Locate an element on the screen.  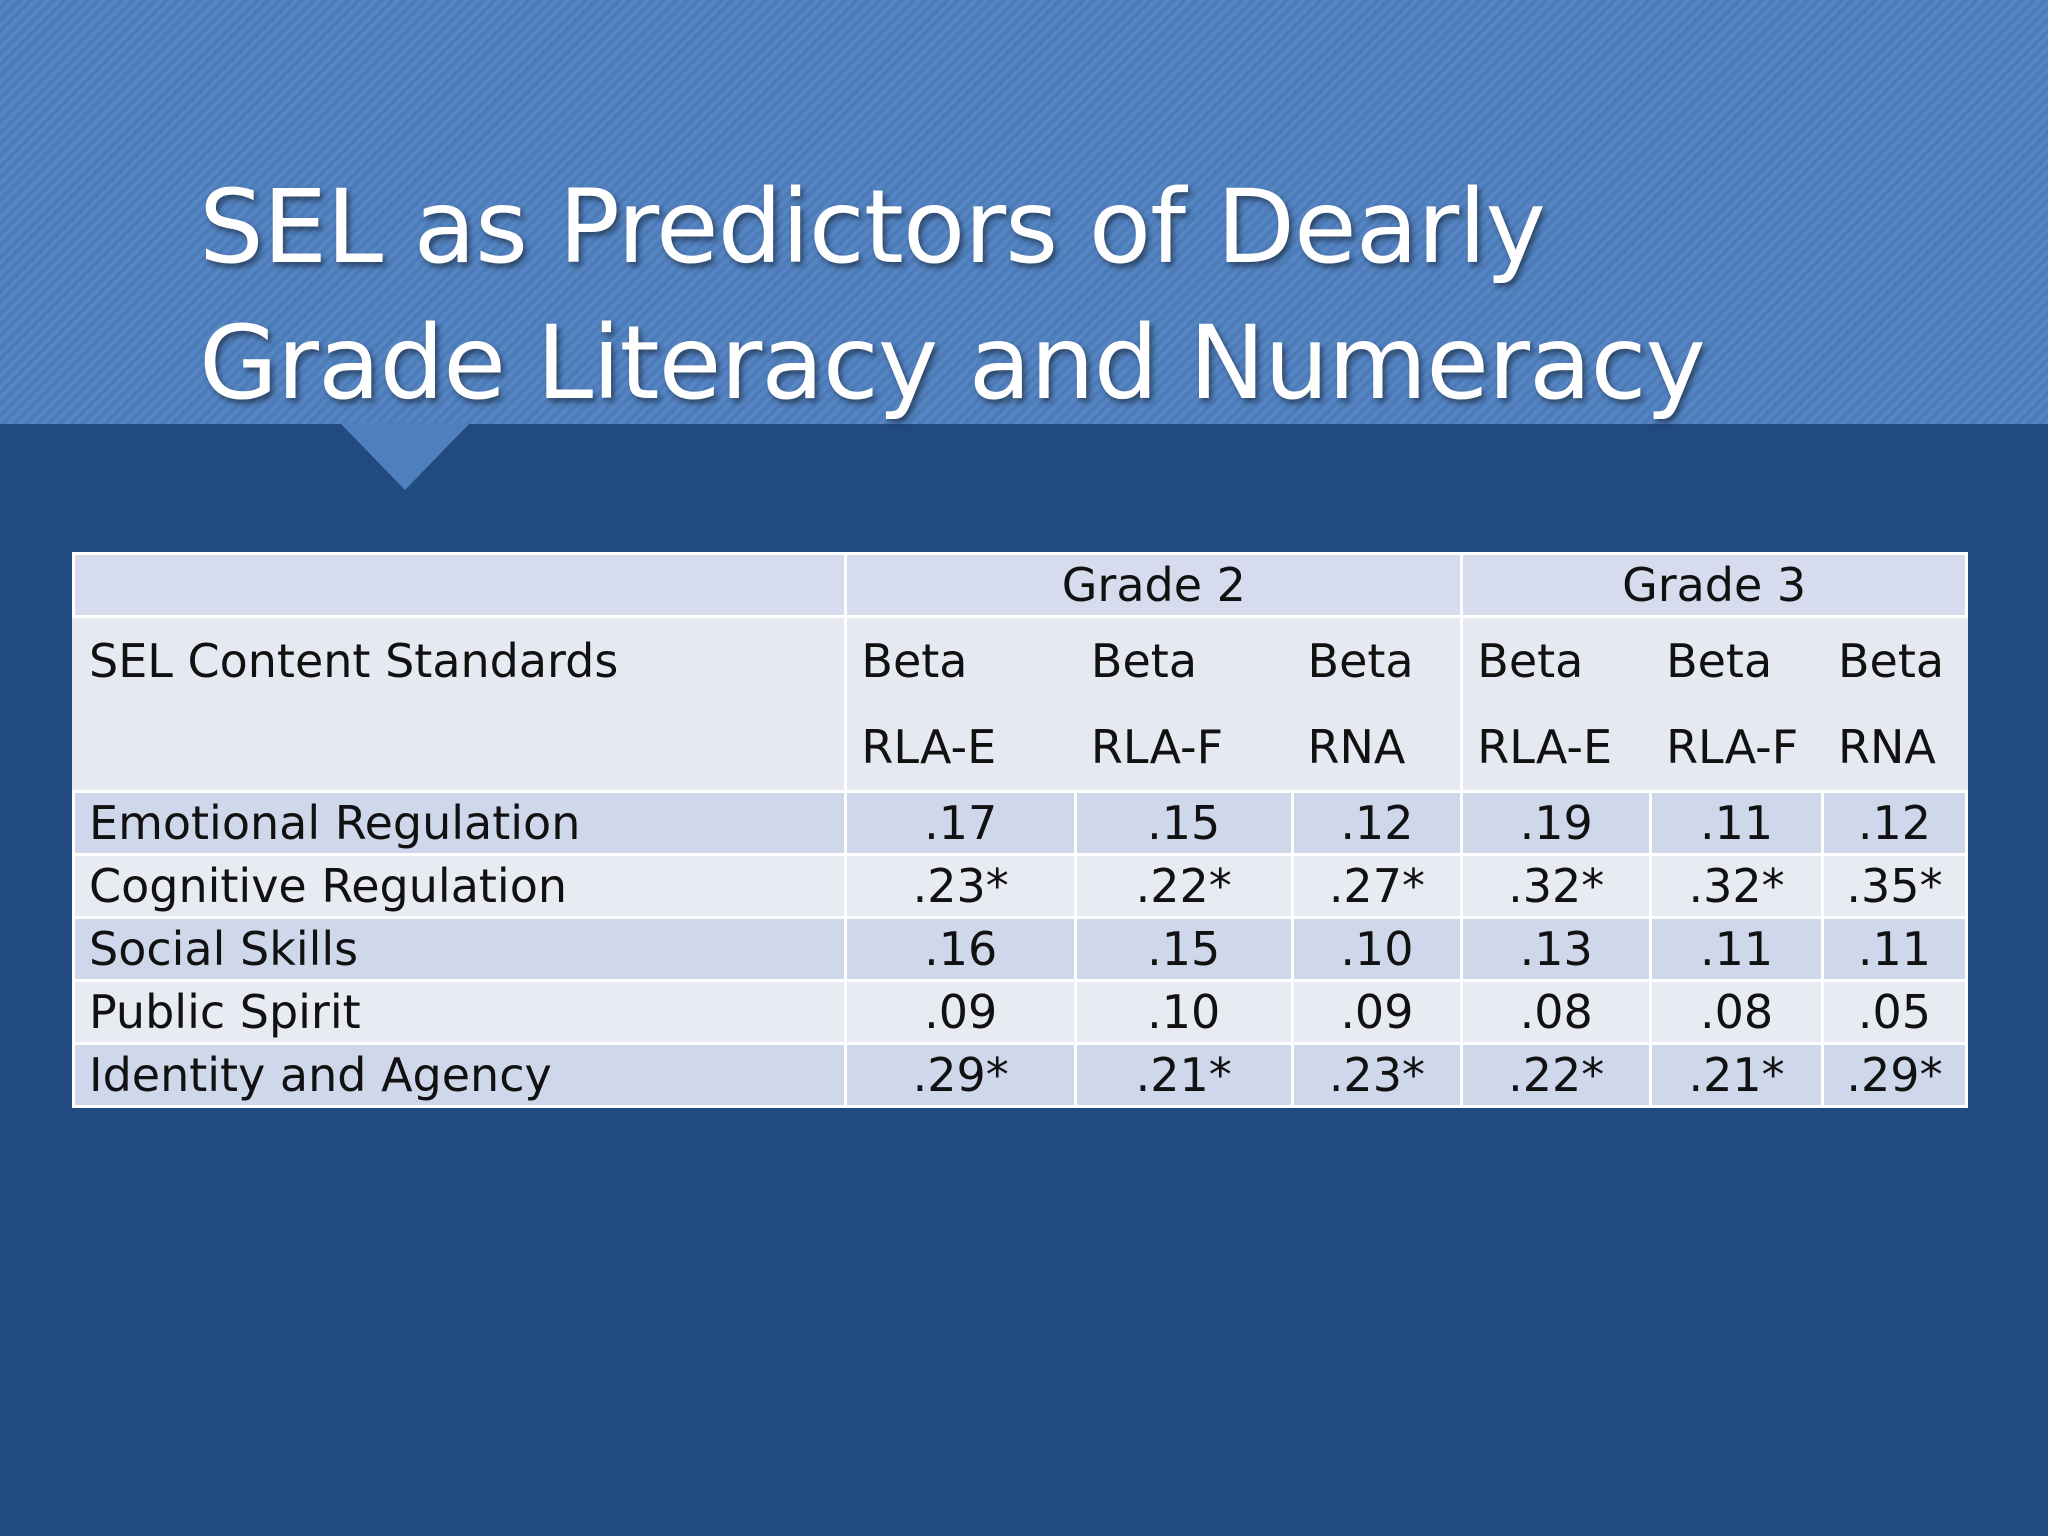
data-row: Public Spirit .09.10.09.08.08.05 is located at coordinates (1019, 1012).